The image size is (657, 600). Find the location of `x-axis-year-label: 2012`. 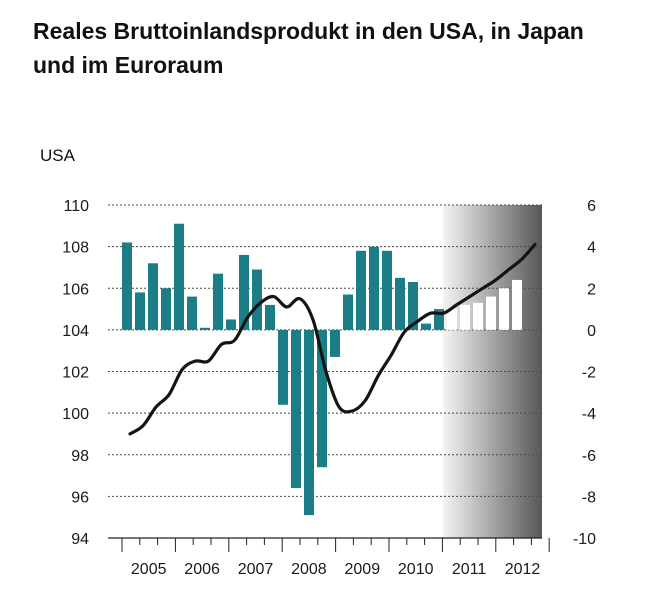

x-axis-year-label: 2012 is located at coordinates (523, 569).